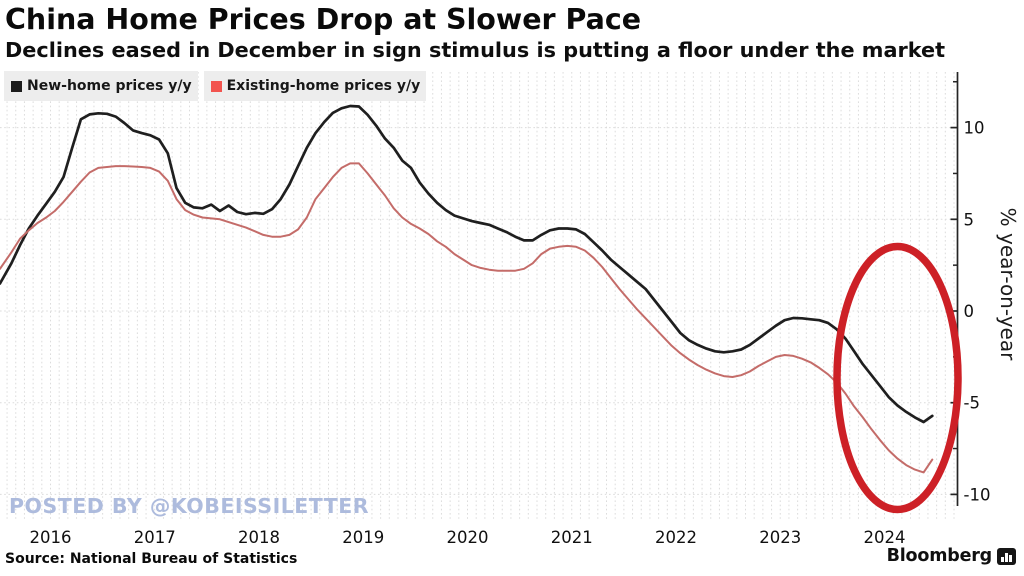 The height and width of the screenshot is (576, 1024). I want to click on chart-title: China Home Prices Drop at Slower Pace, so click(323, 19).